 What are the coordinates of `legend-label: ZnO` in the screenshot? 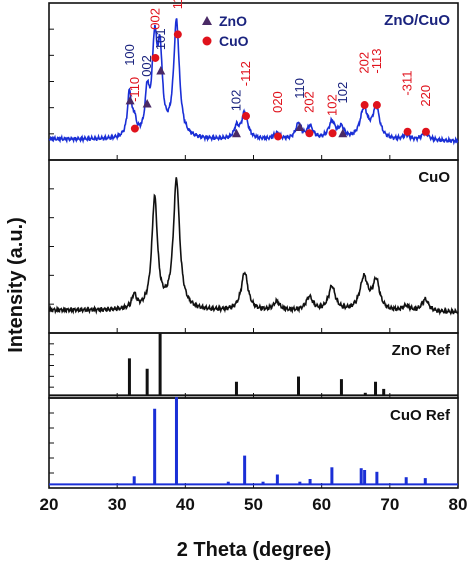 It's located at (233, 21).